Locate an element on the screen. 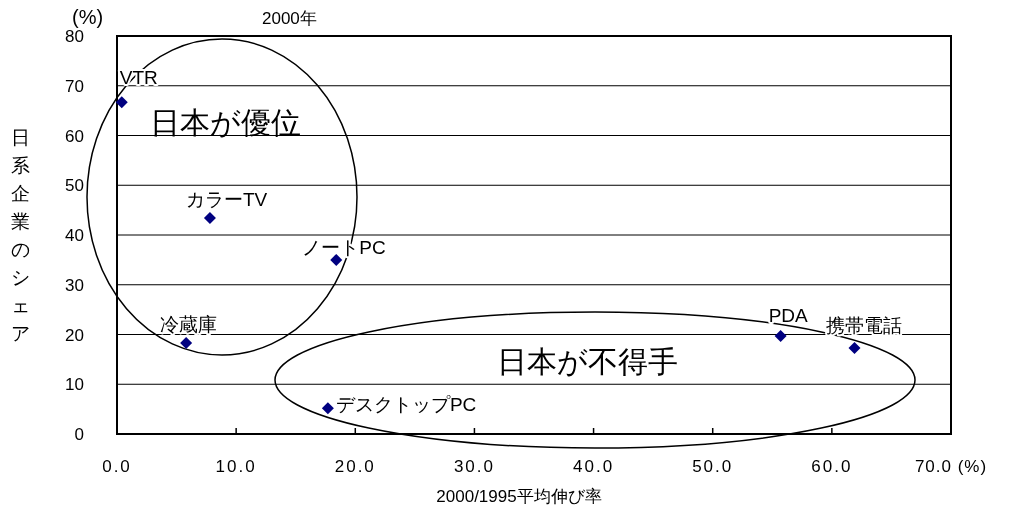  y-axis-title: 日系企業のシェア is located at coordinates (20, 235).